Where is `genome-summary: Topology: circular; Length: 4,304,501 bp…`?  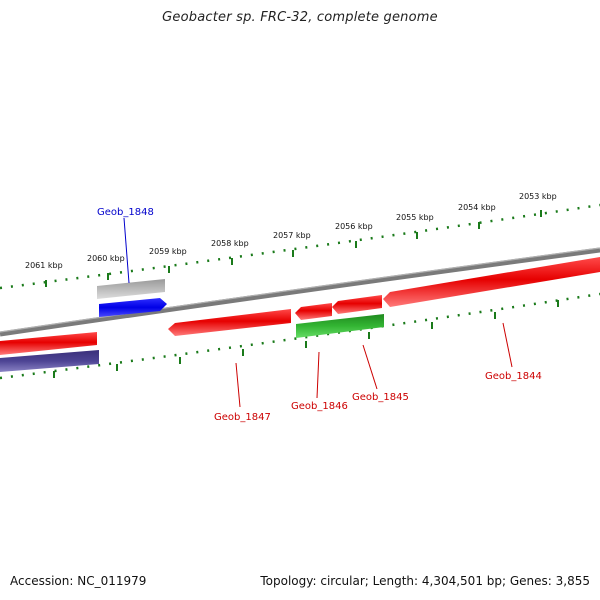 genome-summary: Topology: circular; Length: 4,304,501 bp… is located at coordinates (425, 581).